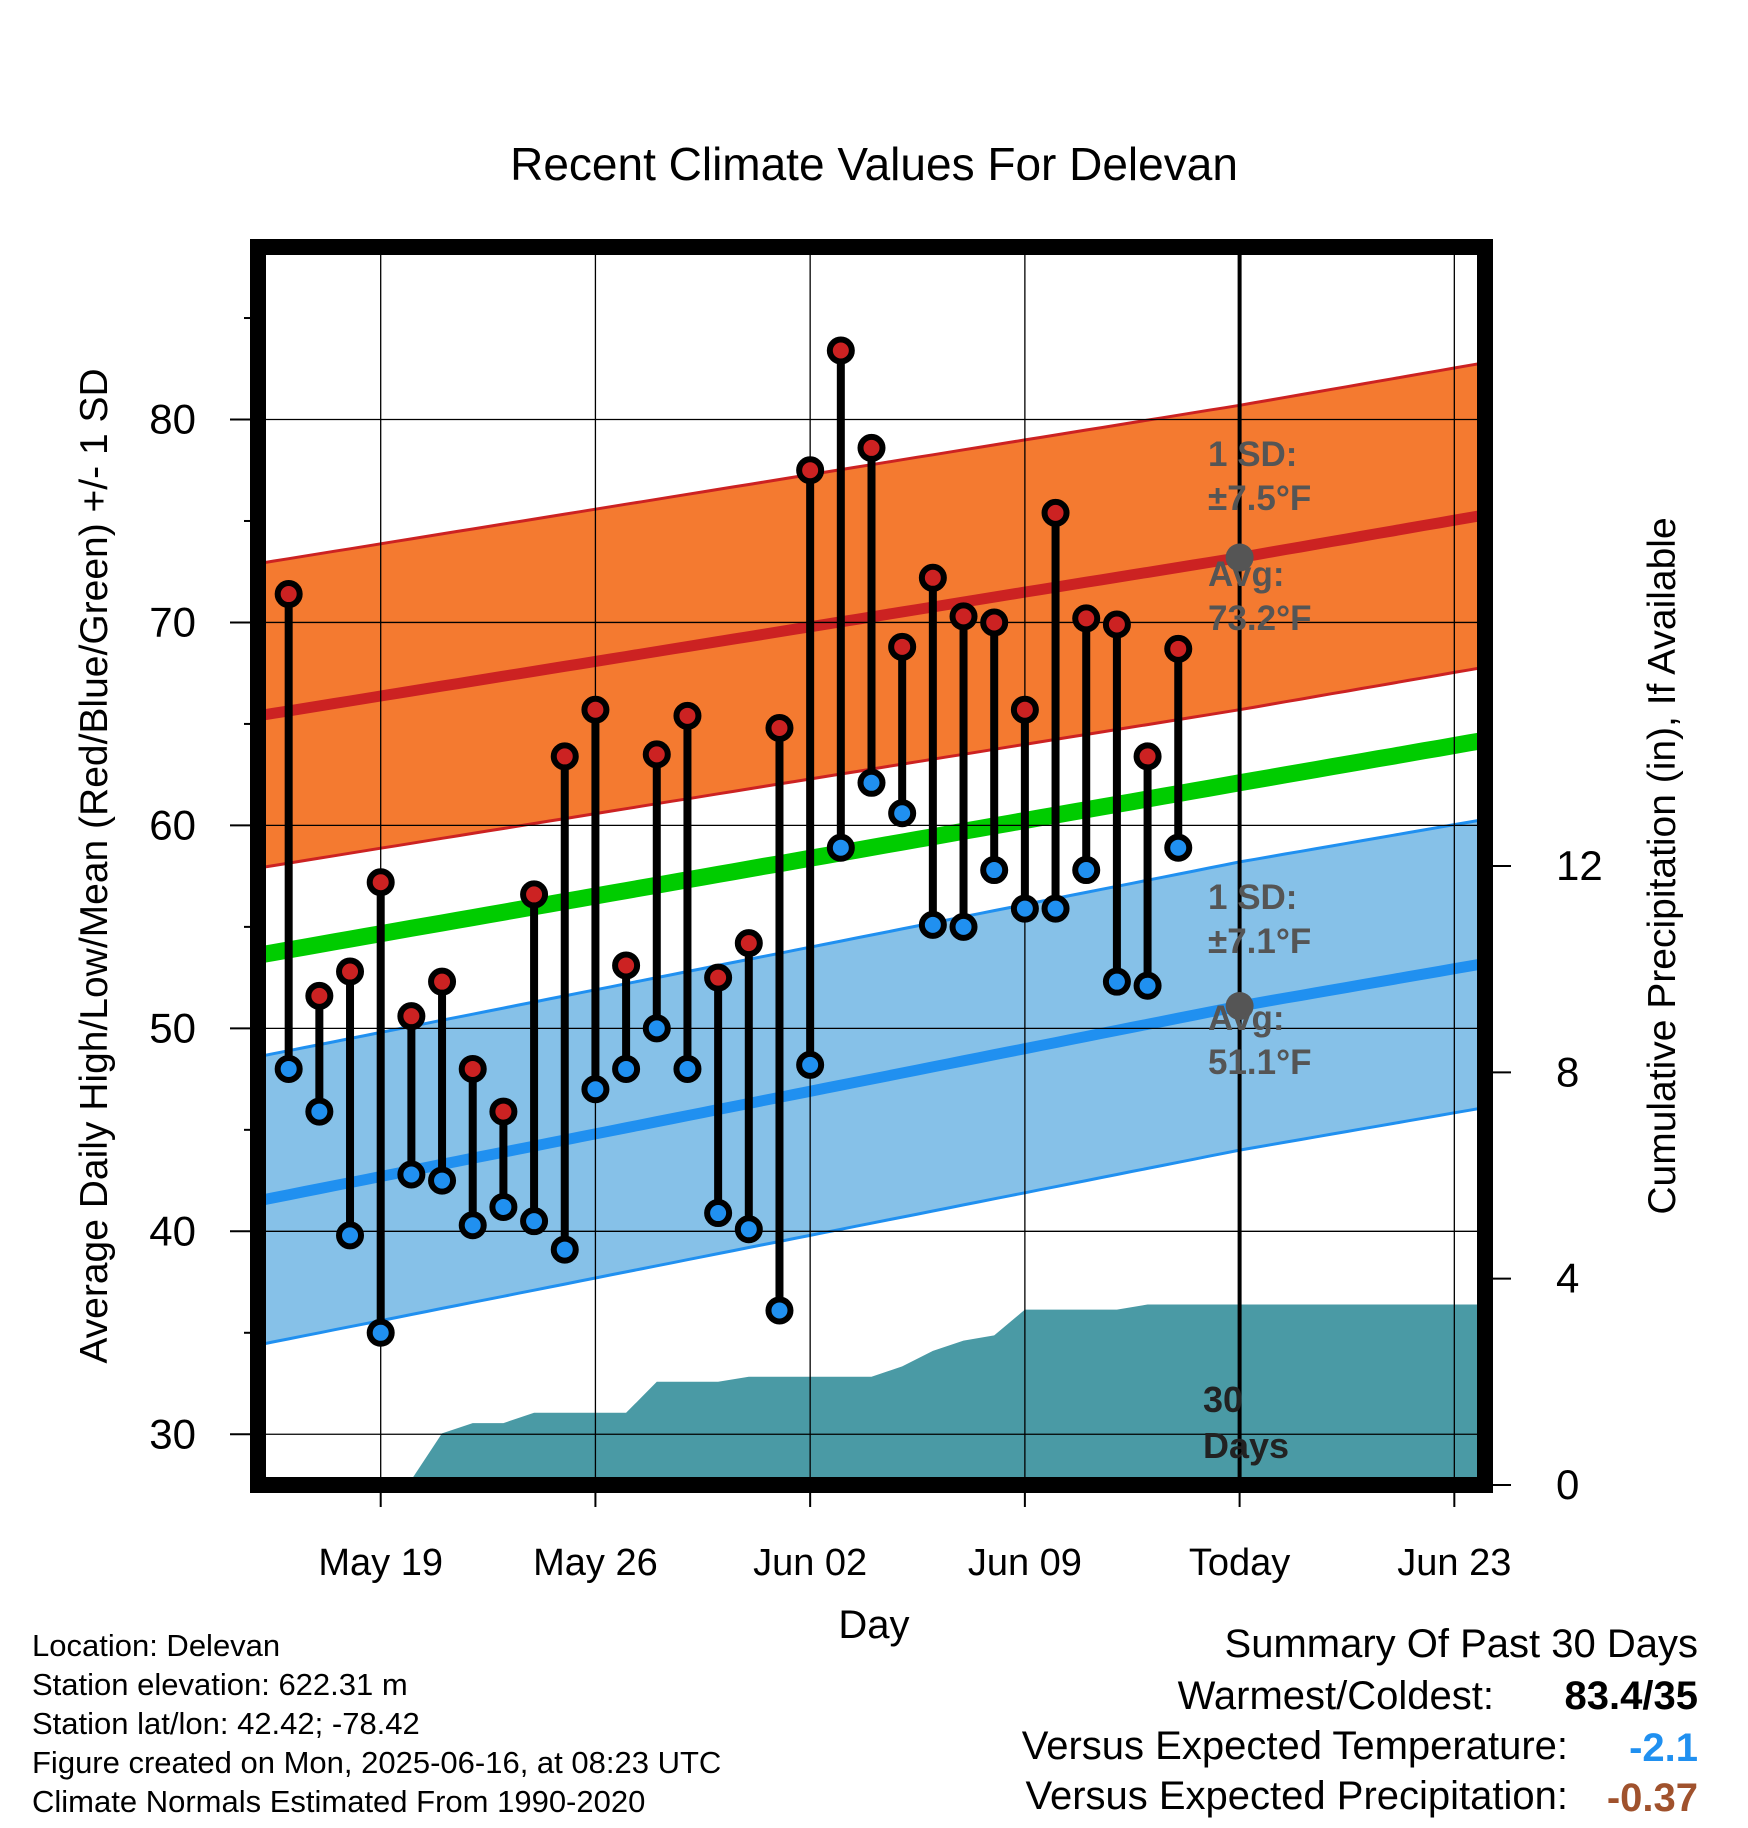 The height and width of the screenshot is (1828, 1748). Describe the element at coordinates (1461, 1644) in the screenshot. I see `summary-title: Summary Of Past 30 Days` at that location.